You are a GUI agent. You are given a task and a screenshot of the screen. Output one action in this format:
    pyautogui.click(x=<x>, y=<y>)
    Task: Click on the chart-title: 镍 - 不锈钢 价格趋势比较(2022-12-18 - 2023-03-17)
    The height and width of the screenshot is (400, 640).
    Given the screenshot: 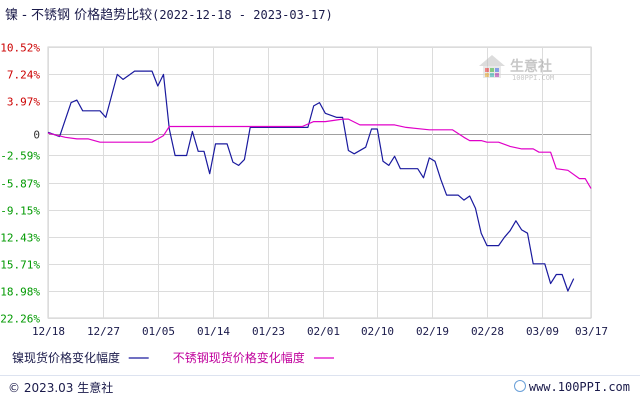 What is the action you would take?
    pyautogui.click(x=169, y=13)
    